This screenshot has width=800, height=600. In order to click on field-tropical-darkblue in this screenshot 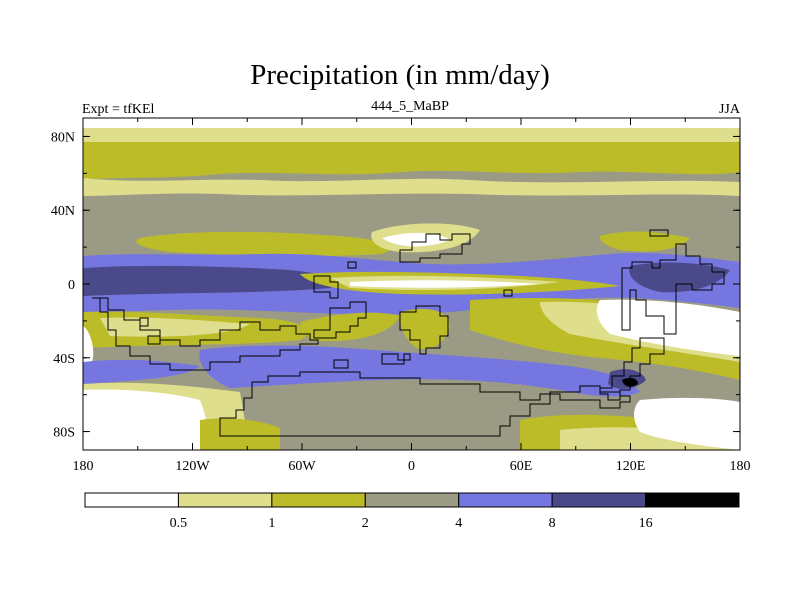, I will do `click(210, 280)`.